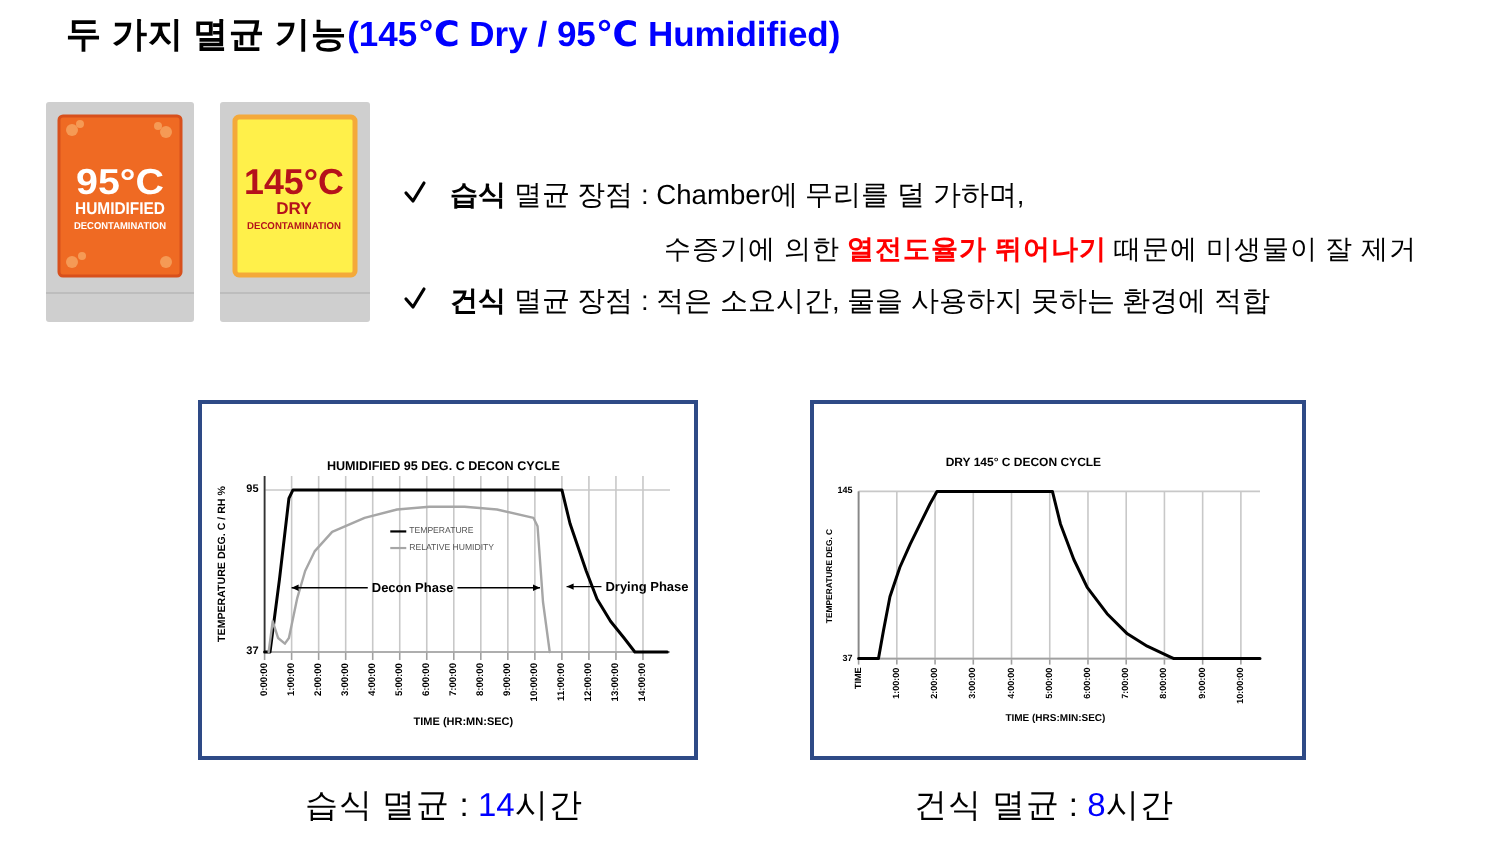  Describe the element at coordinates (125, 208) in the screenshot. I see `annotation: HUMIDIFIED` at that location.